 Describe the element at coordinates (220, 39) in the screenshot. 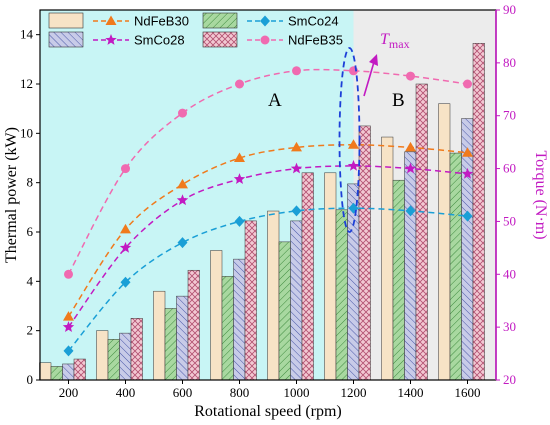

I see `legend-bar-ndfeb35` at that location.